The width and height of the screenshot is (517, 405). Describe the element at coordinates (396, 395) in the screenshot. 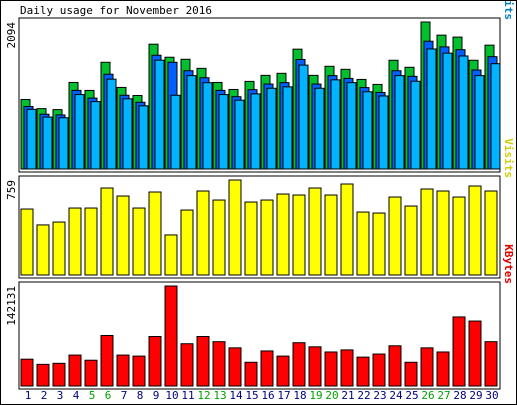

I see `x-tick-label: 24` at that location.